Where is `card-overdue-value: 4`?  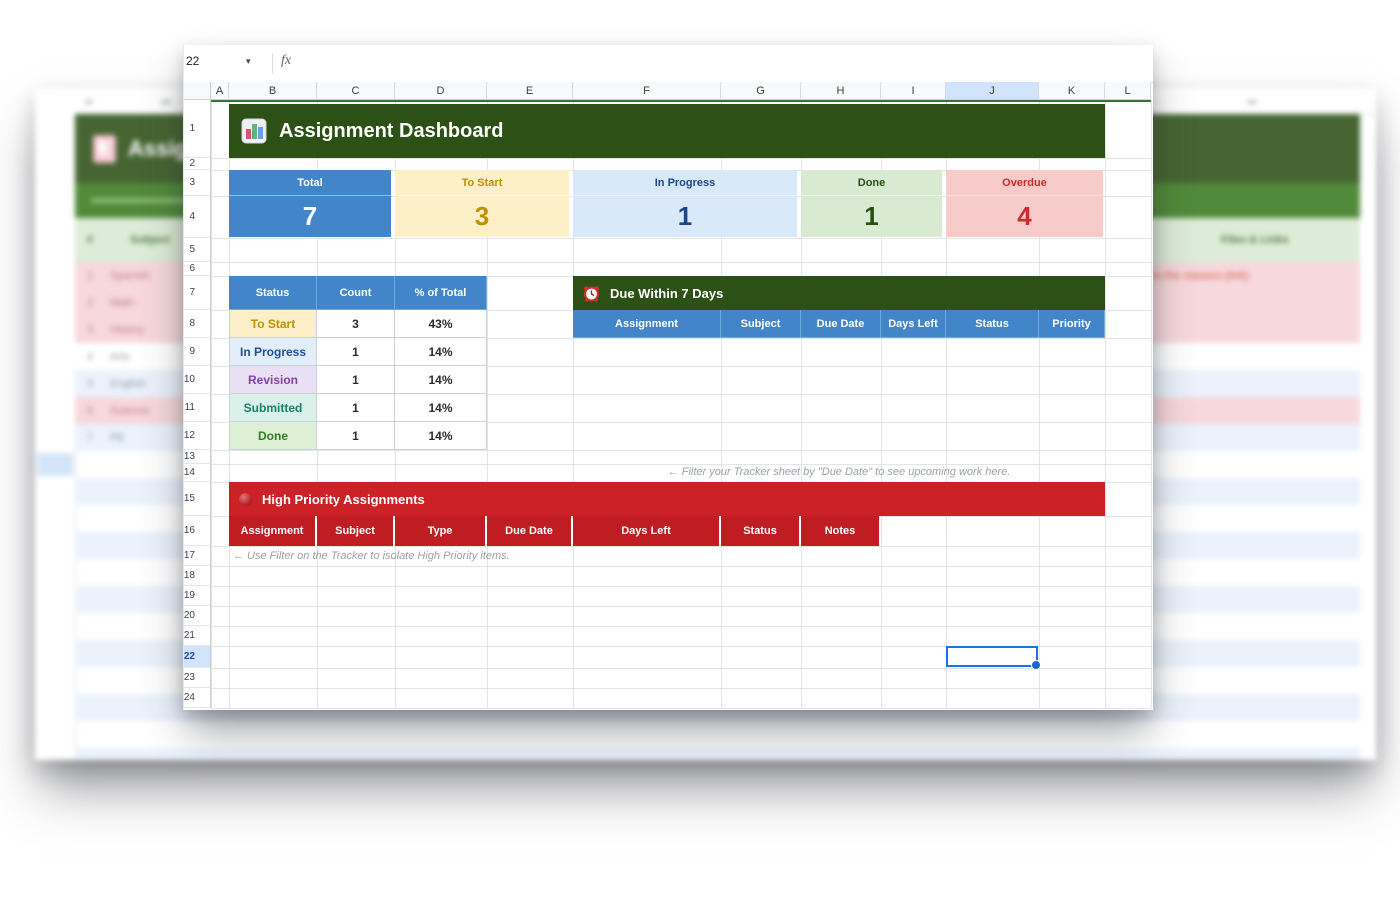 card-overdue-value: 4 is located at coordinates (1024, 216).